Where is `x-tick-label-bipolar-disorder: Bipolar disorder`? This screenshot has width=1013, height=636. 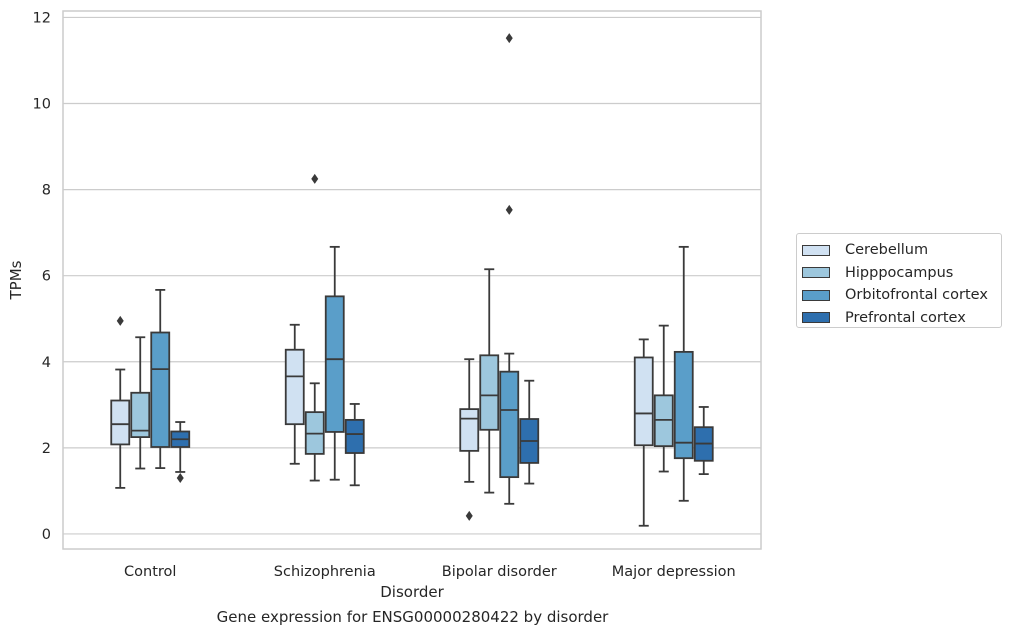
x-tick-label-bipolar-disorder: Bipolar disorder is located at coordinates (499, 572).